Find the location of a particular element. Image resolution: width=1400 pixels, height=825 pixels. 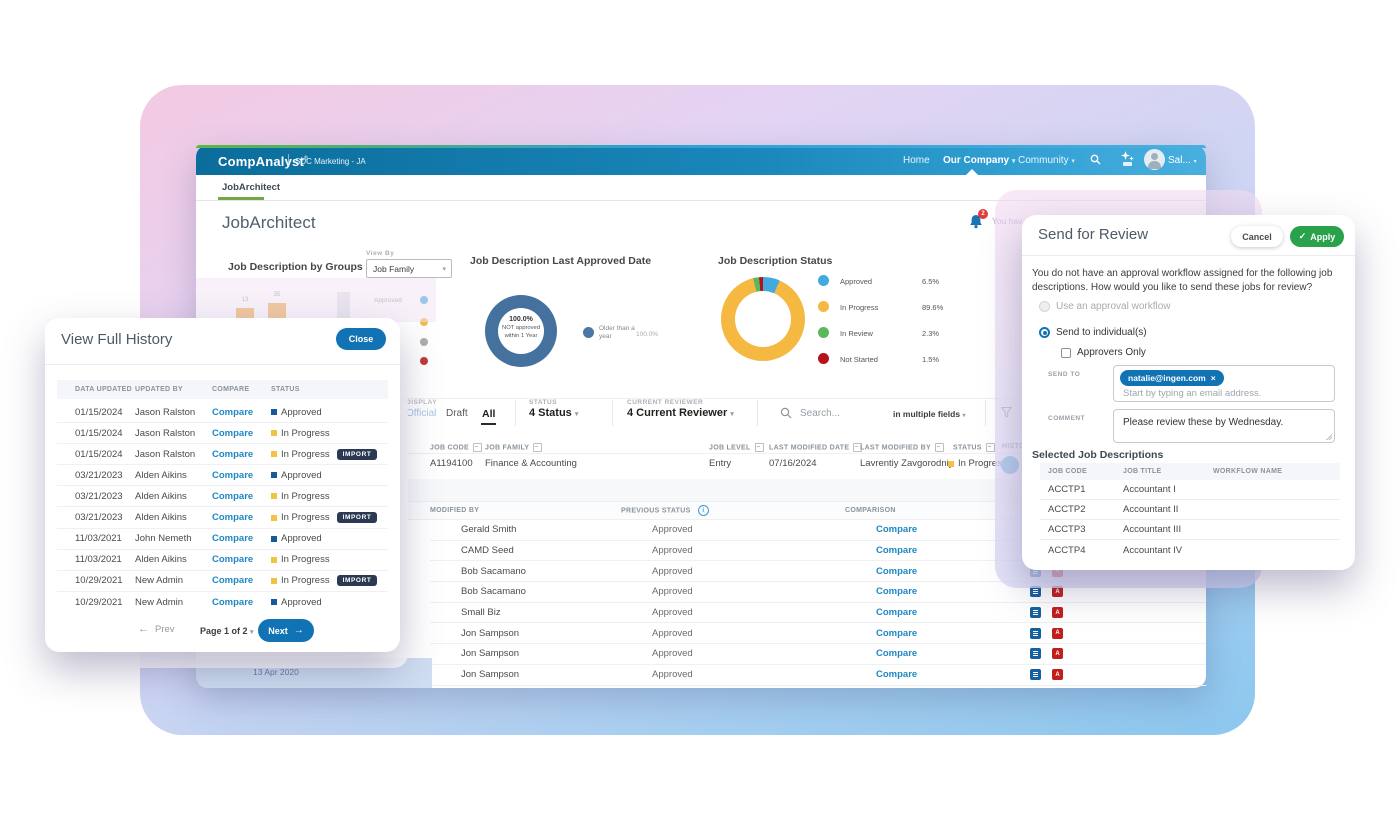

nav-home: Home is located at coordinates (916, 160).